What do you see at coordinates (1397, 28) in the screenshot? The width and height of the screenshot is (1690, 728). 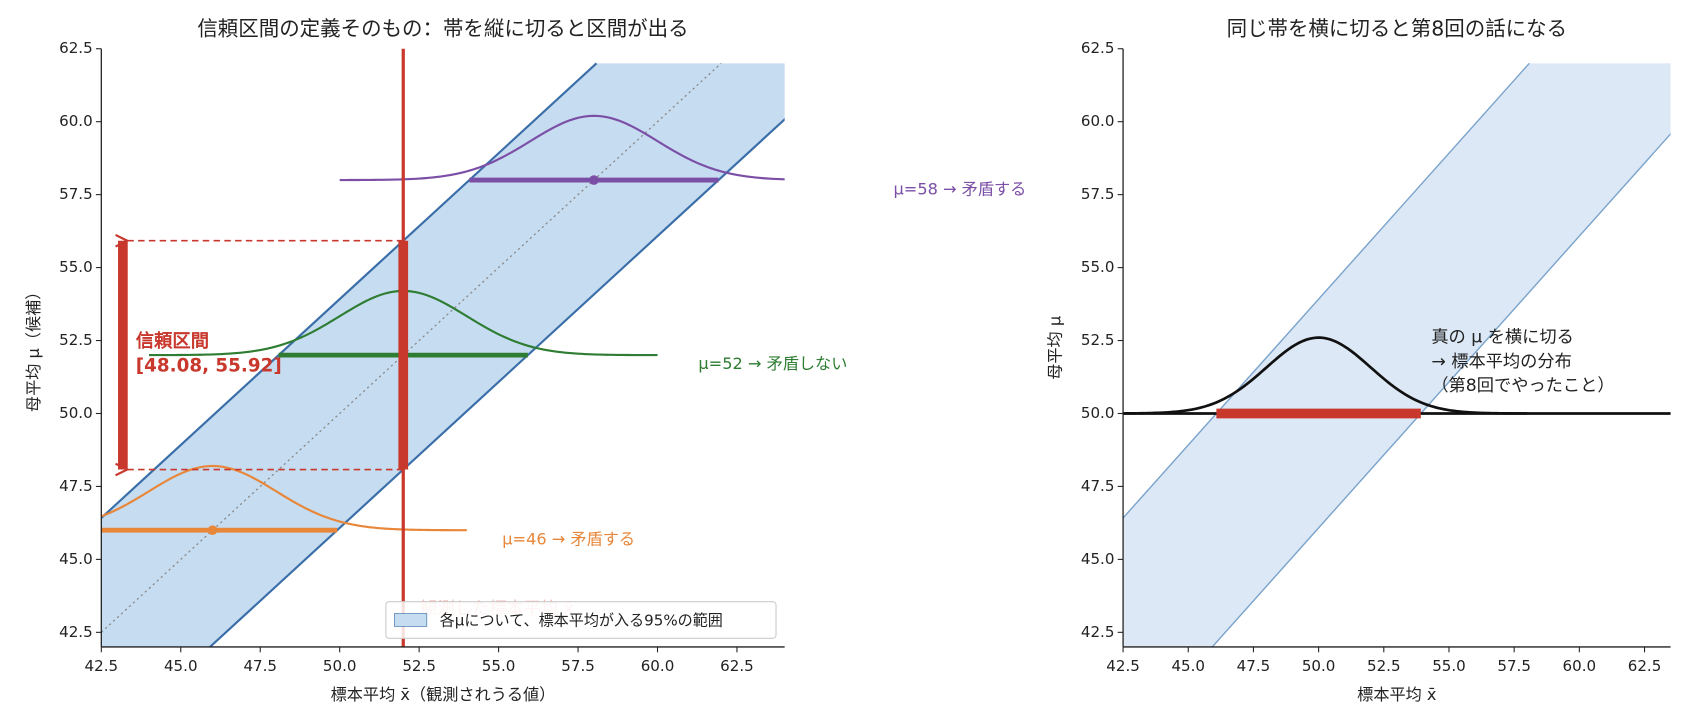 I see `chart-title: 同じ帯を横に切ると第8回の話になる` at bounding box center [1397, 28].